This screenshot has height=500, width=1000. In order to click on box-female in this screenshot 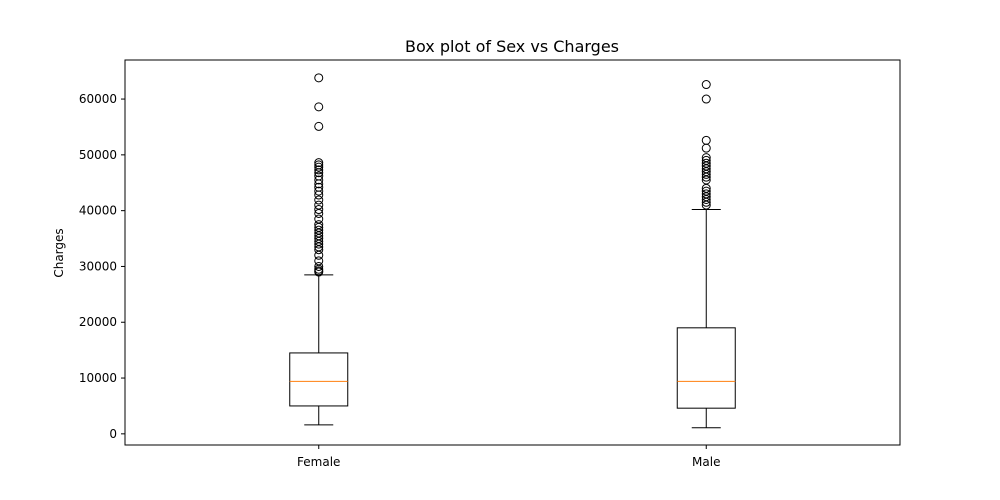, I will do `click(319, 249)`.